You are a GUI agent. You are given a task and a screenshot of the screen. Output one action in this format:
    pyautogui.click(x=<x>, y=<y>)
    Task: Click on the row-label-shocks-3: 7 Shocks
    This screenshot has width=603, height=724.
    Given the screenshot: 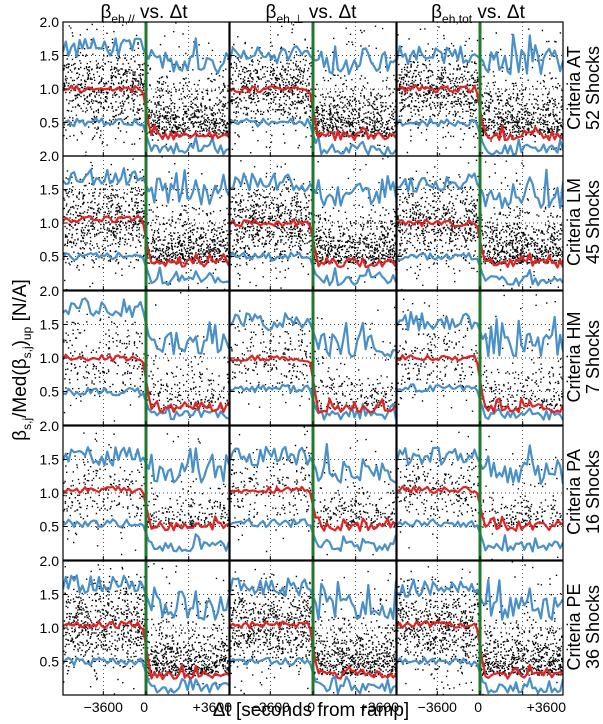 What is the action you would take?
    pyautogui.click(x=593, y=357)
    